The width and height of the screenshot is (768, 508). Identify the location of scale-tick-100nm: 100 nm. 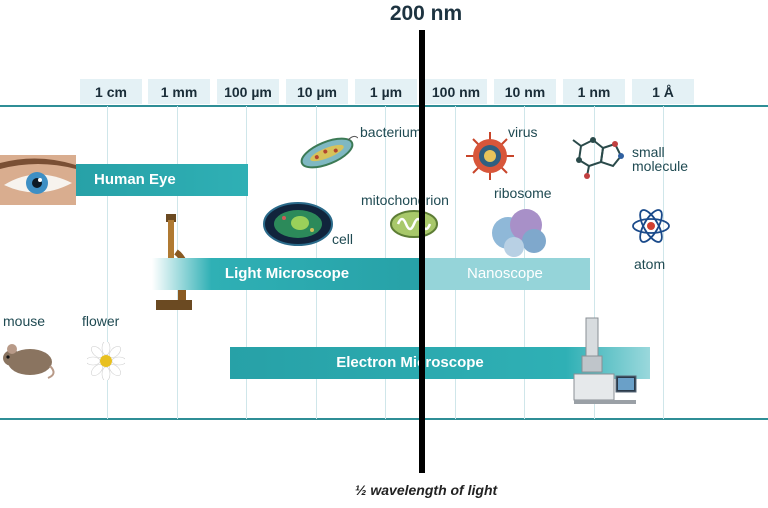
(456, 91).